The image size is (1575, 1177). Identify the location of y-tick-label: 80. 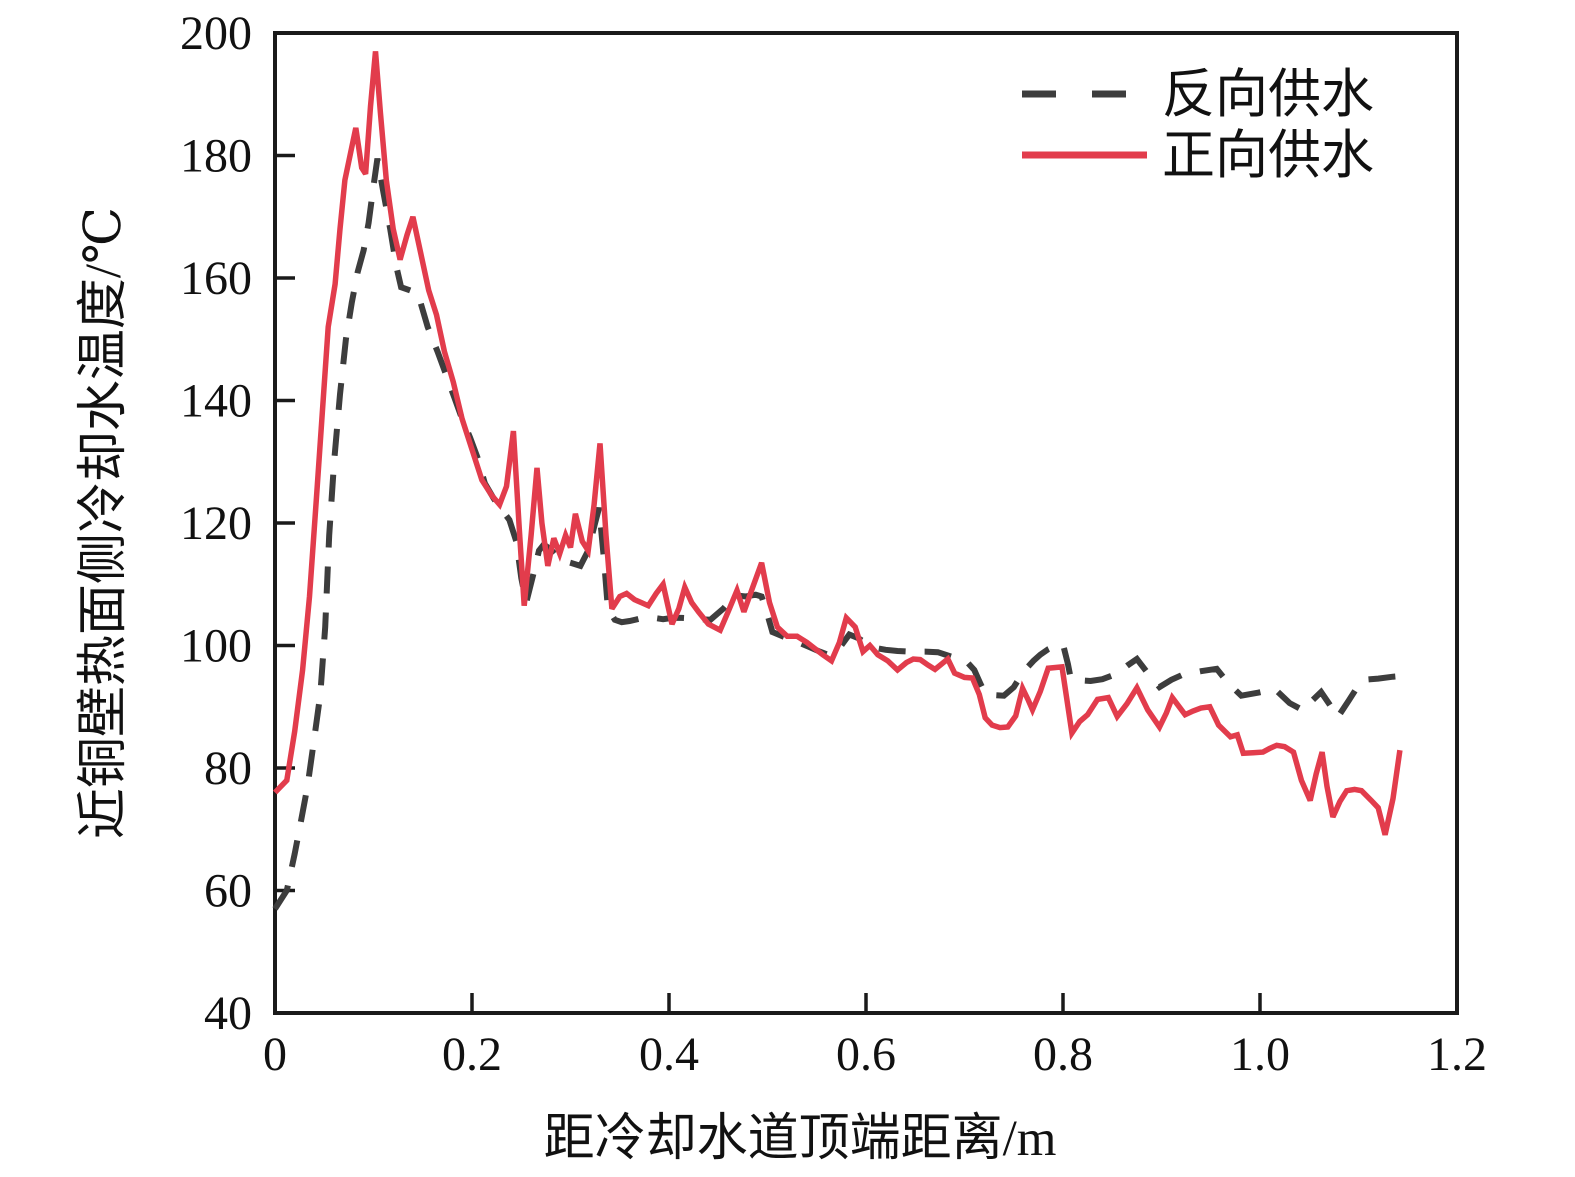
(228, 768).